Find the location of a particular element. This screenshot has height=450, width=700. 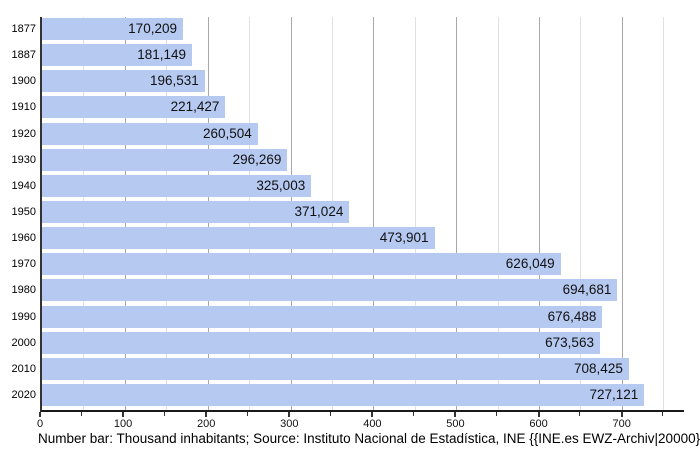

bar-value-label: 325,003 is located at coordinates (281, 185).